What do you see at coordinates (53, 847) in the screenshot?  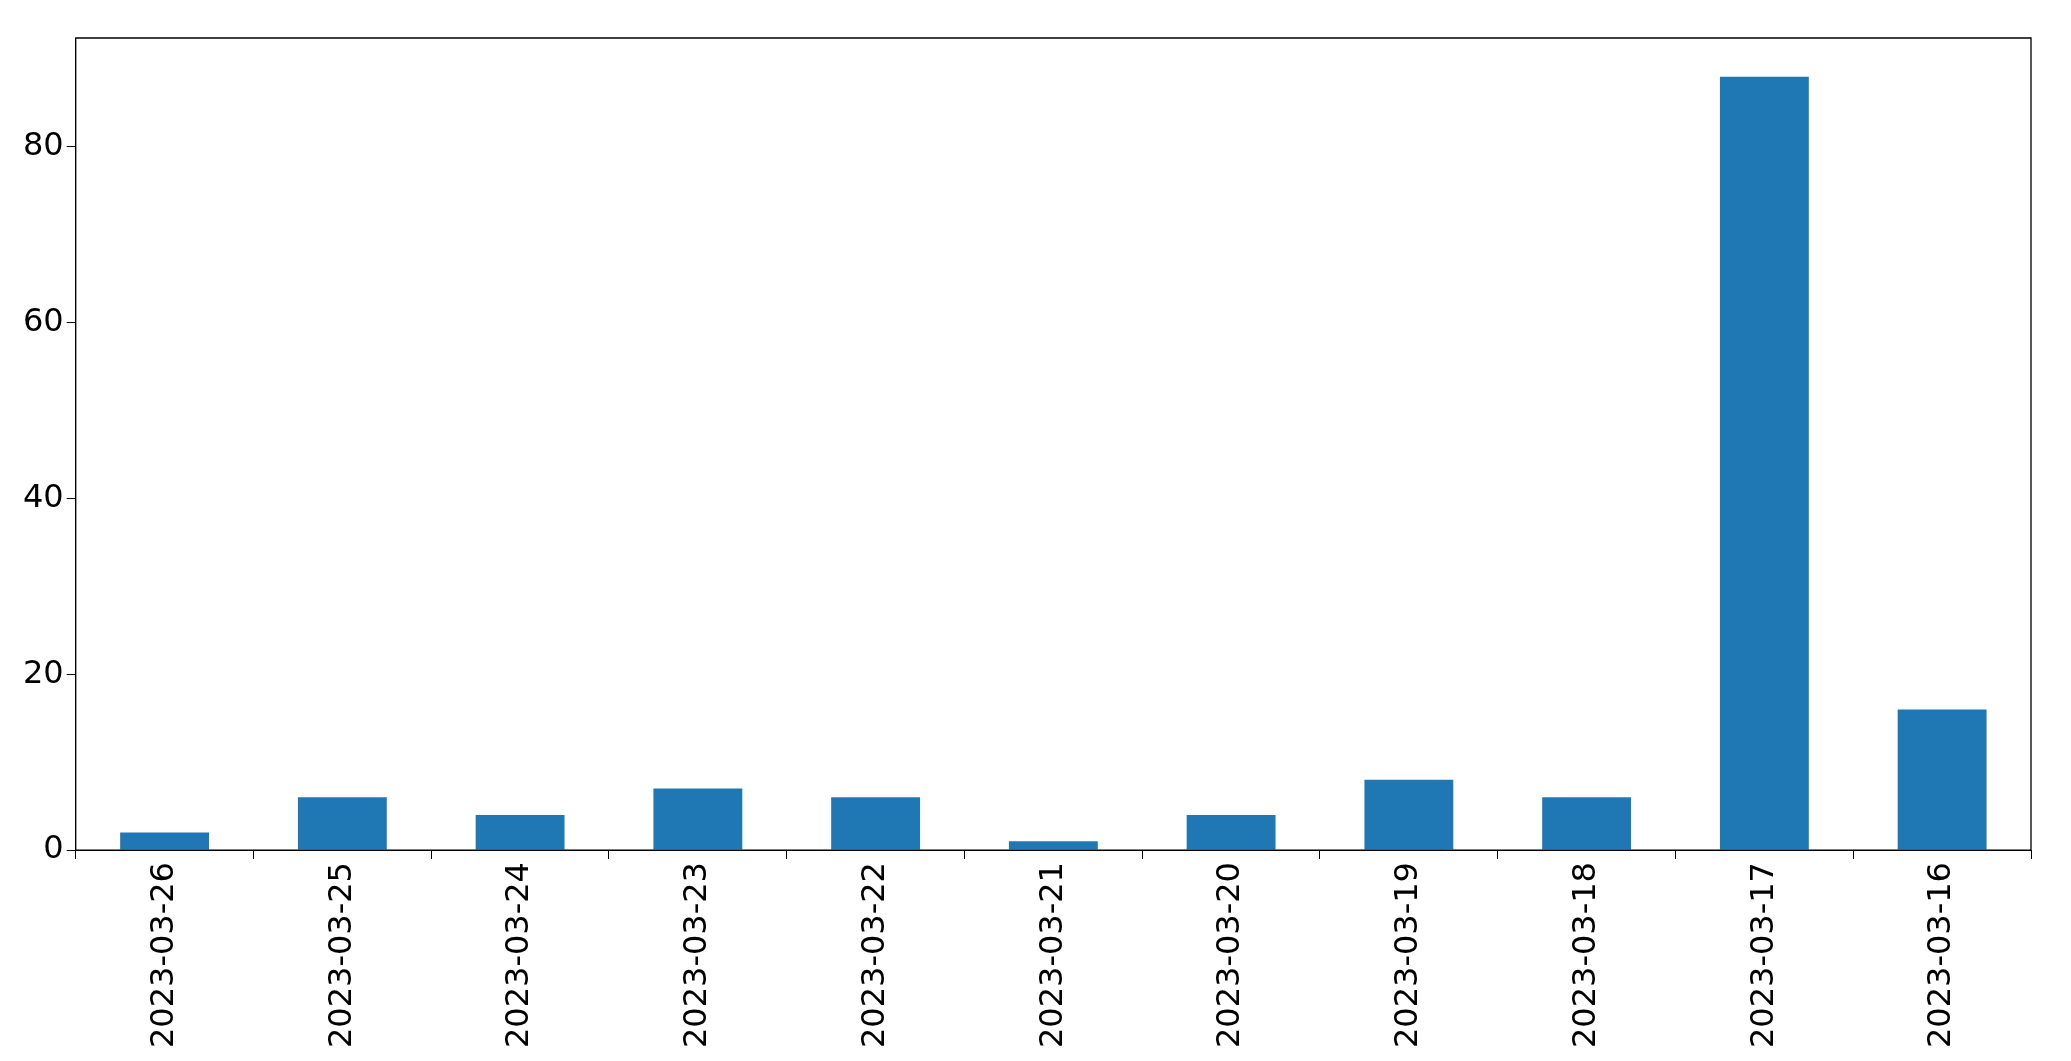 I see `y-tick-label: 0` at bounding box center [53, 847].